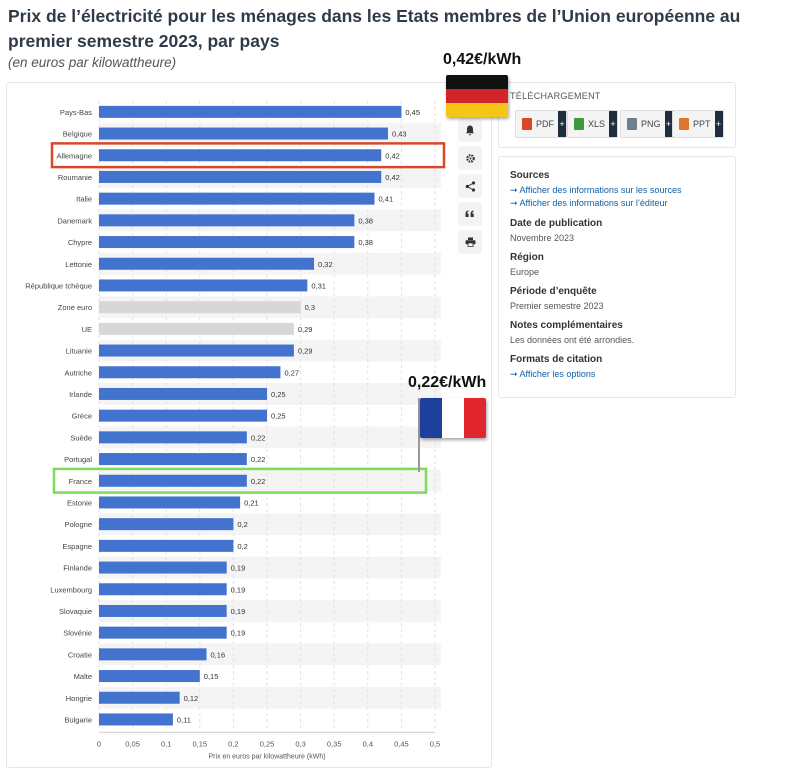  I want to click on germany-price-annotation: 0,42€/kWh, so click(482, 59).